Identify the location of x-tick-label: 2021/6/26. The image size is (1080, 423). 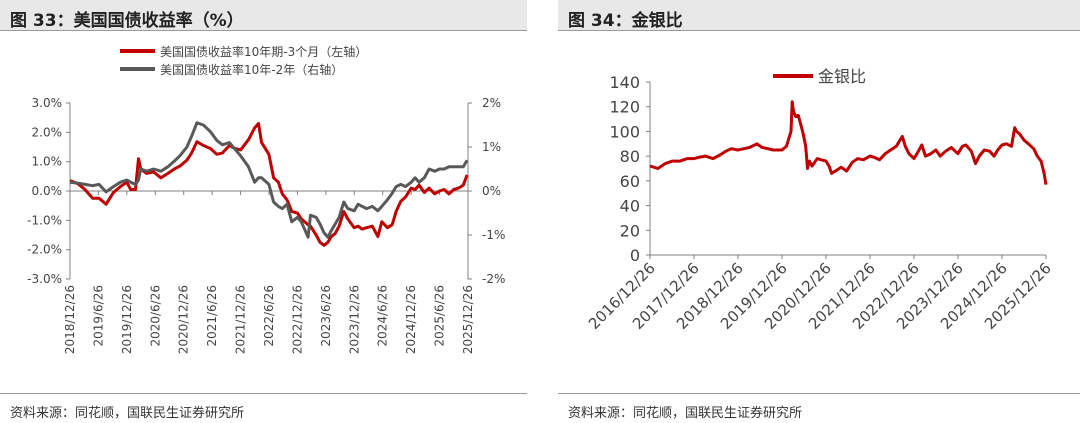
(212, 316).